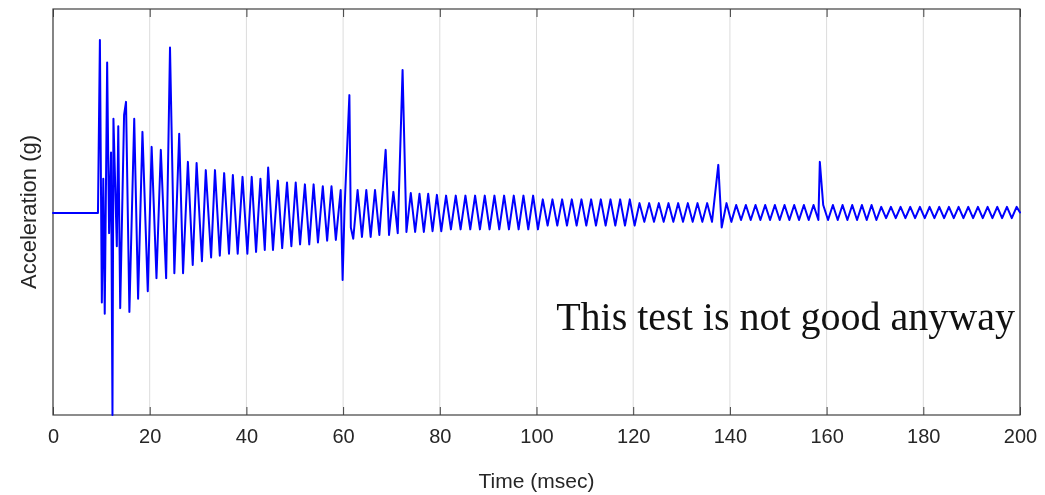 This screenshot has height=495, width=1045. I want to click on y-axis-title: Acceleration (g), so click(28, 212).